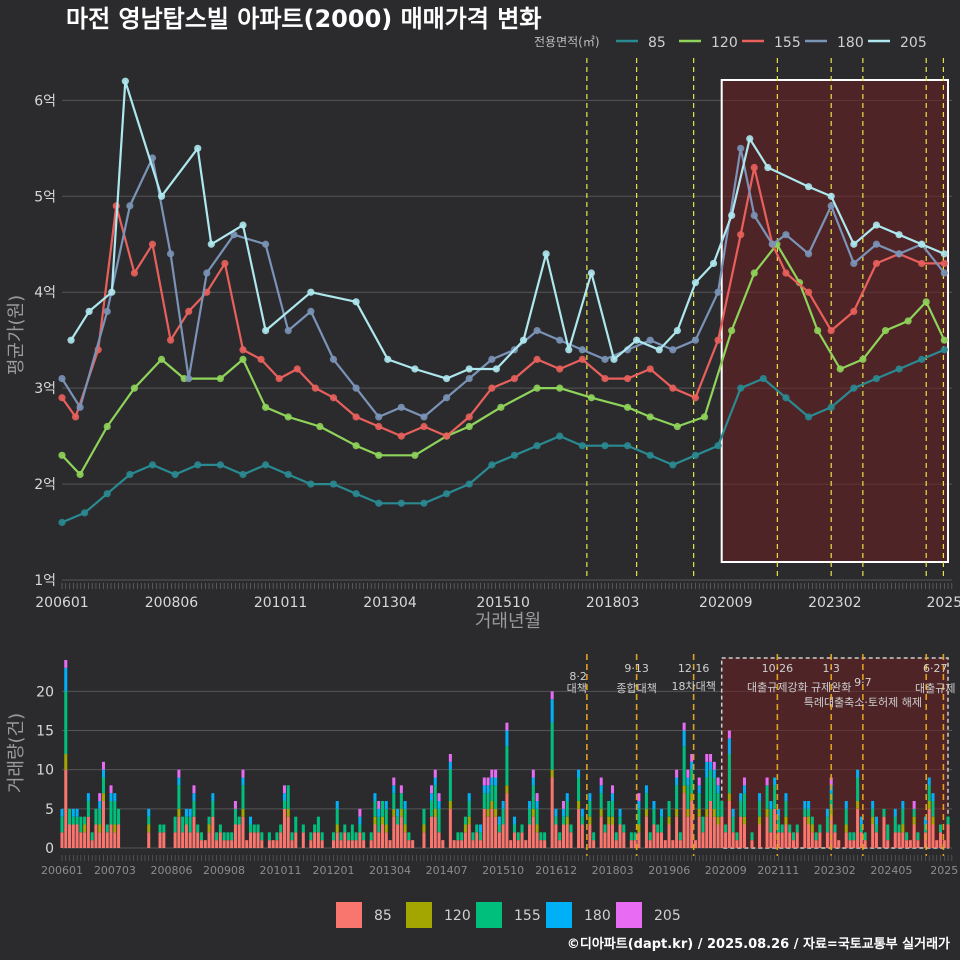  What do you see at coordinates (49, 849) in the screenshot?
I see `y-tick-label: 0` at bounding box center [49, 849].